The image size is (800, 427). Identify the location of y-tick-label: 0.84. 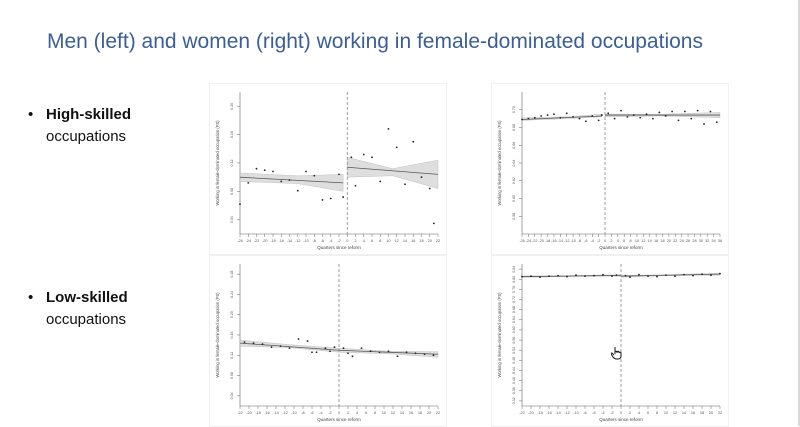
(514, 269).